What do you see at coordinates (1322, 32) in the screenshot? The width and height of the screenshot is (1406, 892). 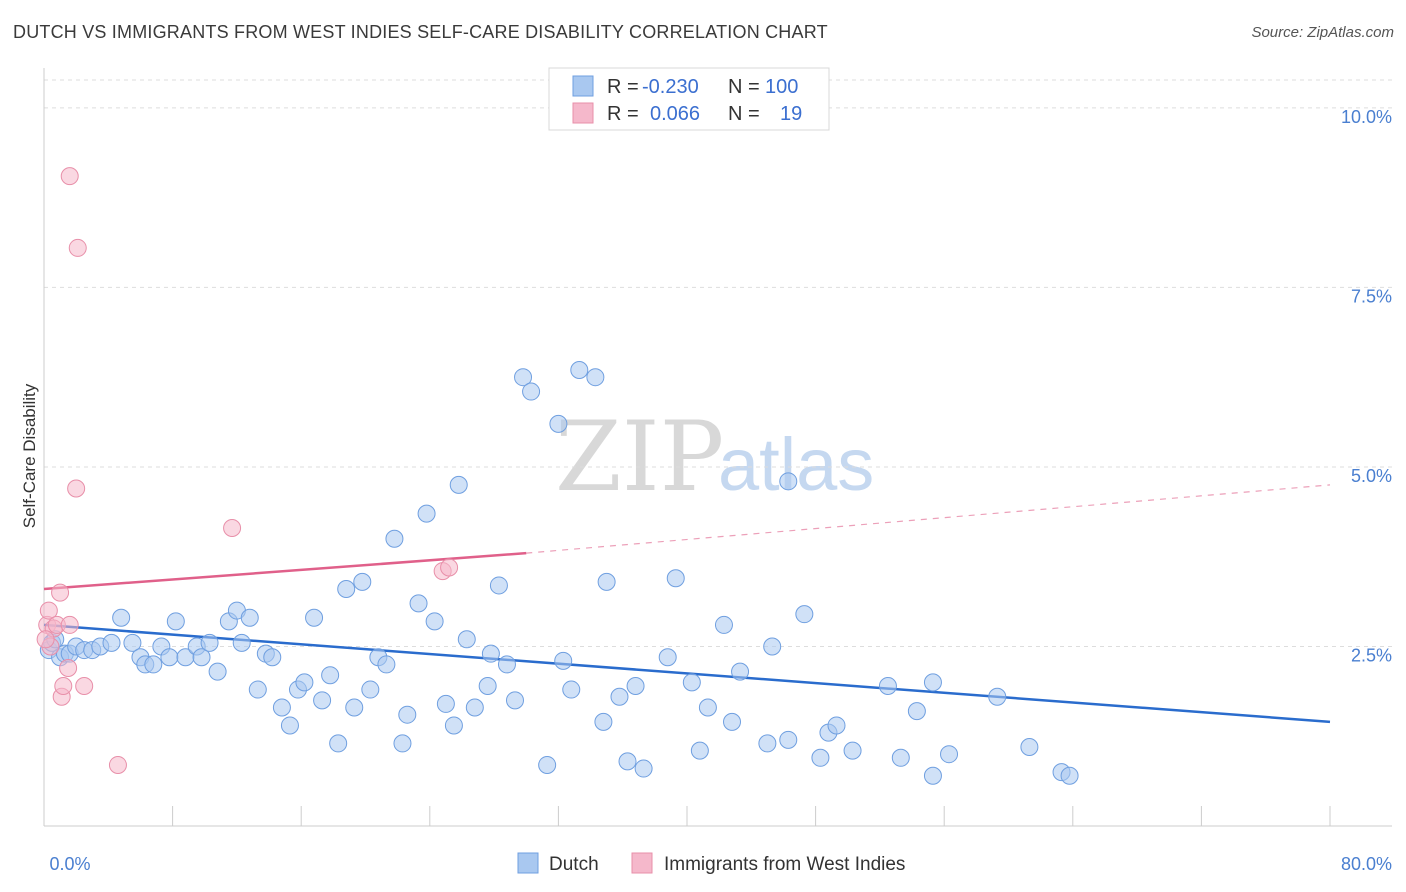 I see `source-credit: Source: ZipAtlas.com` at bounding box center [1322, 32].